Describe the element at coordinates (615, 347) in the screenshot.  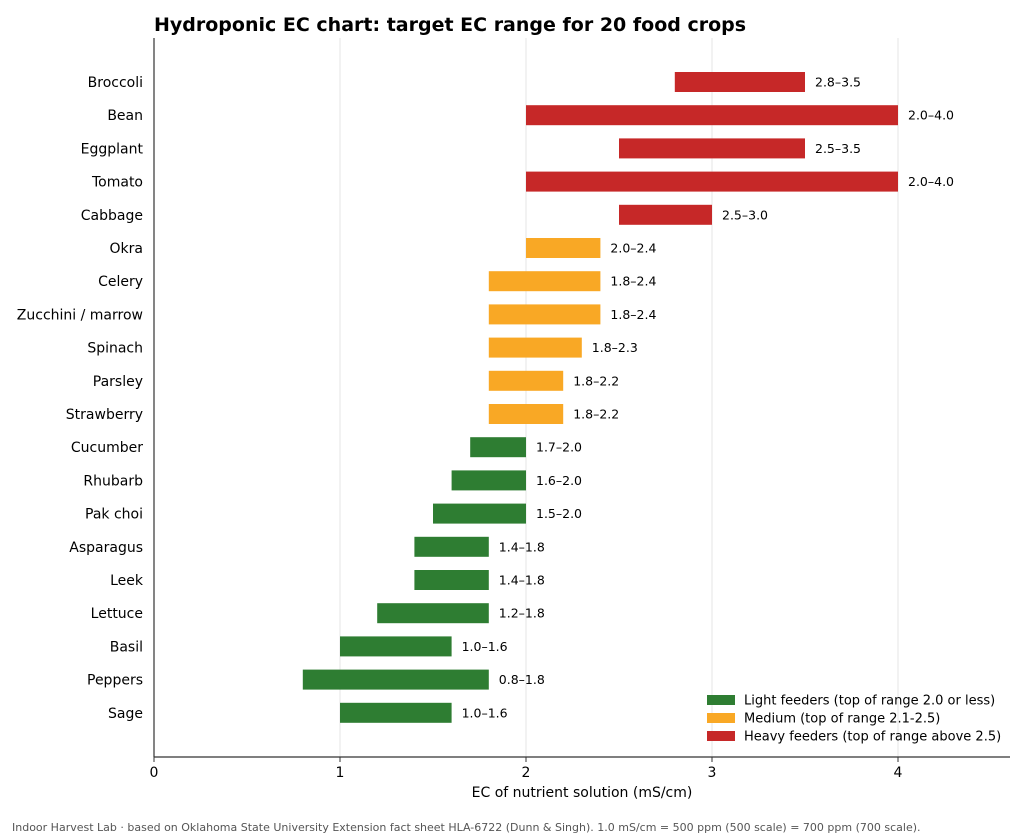
I see `data-label: 1.8–2.3` at that location.